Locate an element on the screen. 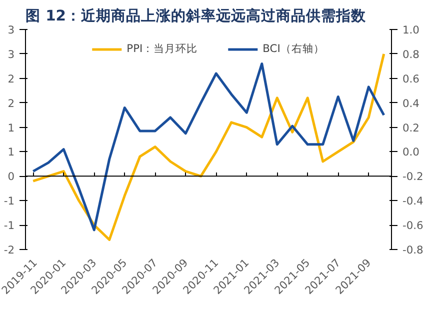 The image size is (426, 320). y2-tick-label: -0.8 is located at coordinates (413, 250).